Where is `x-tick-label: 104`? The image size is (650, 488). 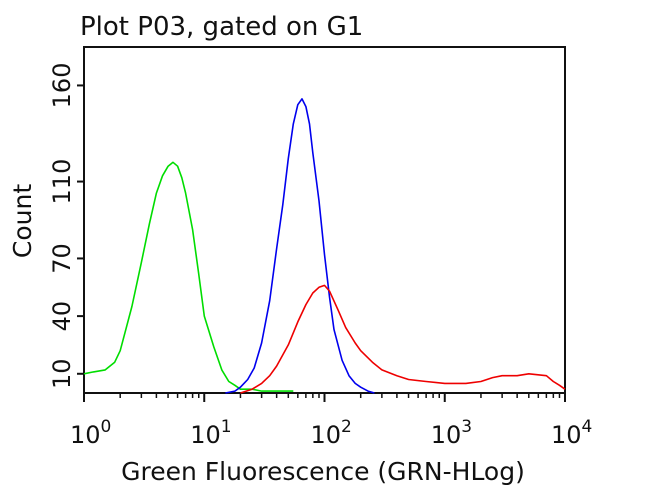
x-tick-label: 104 is located at coordinates (571, 433).